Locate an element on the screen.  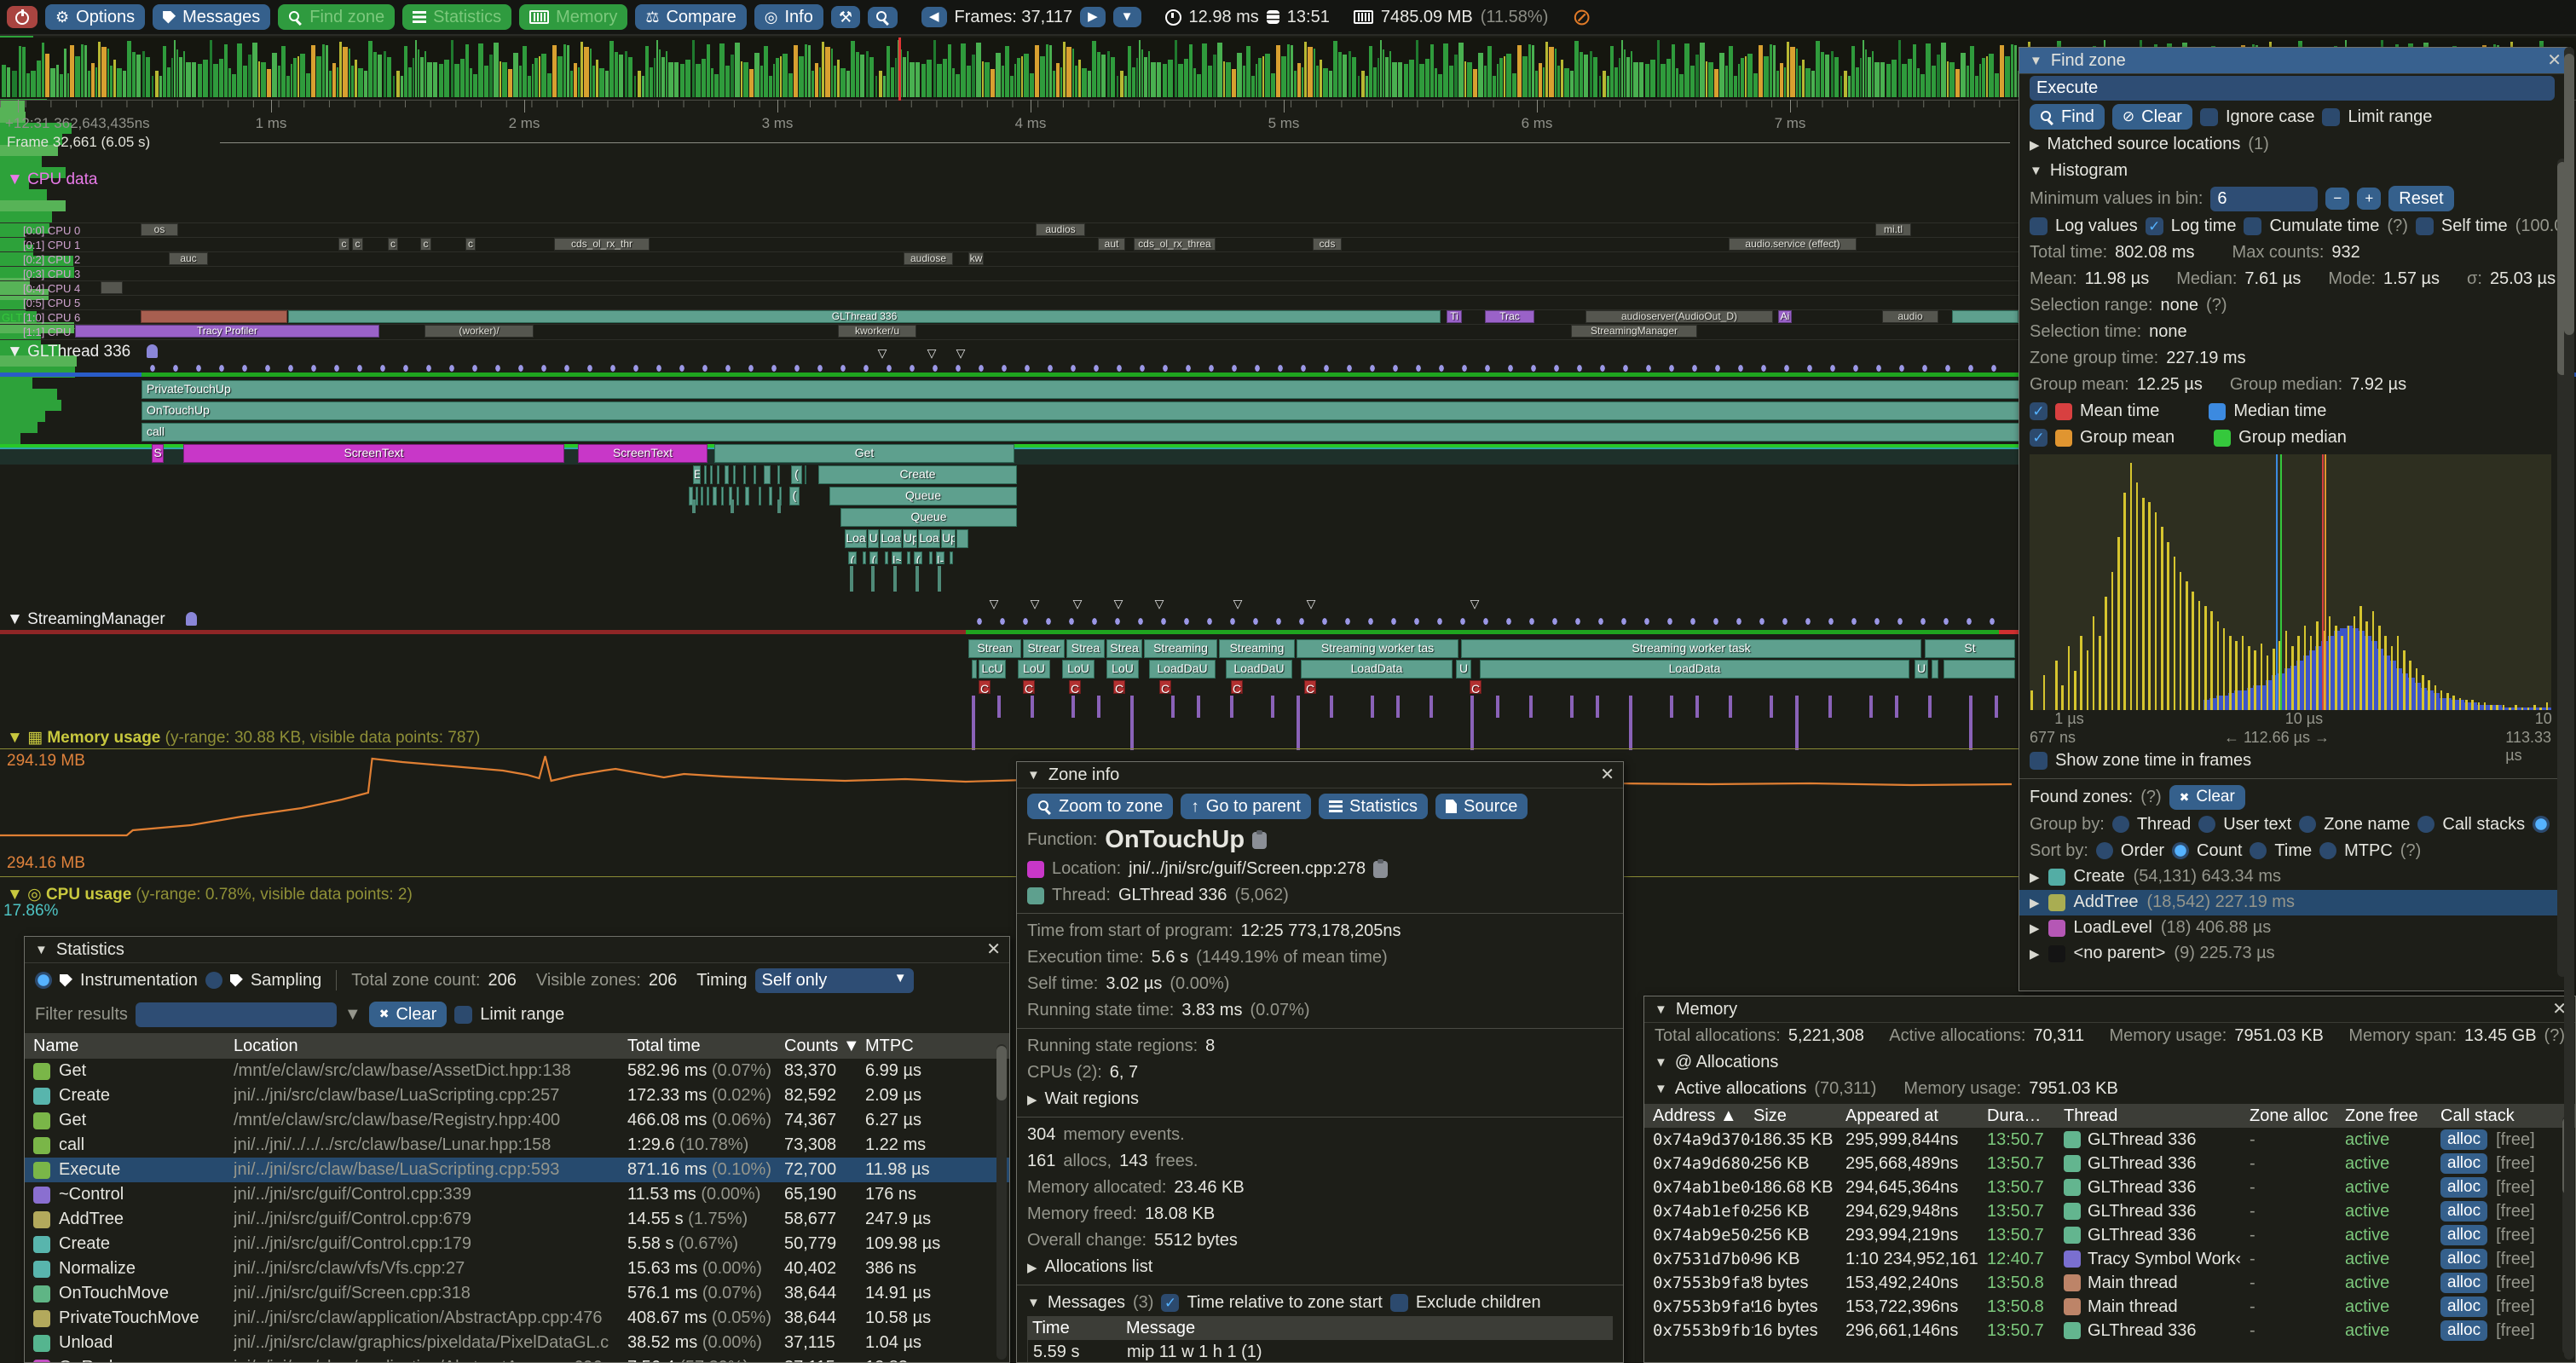
decrement-button: − is located at coordinates (2337, 199).